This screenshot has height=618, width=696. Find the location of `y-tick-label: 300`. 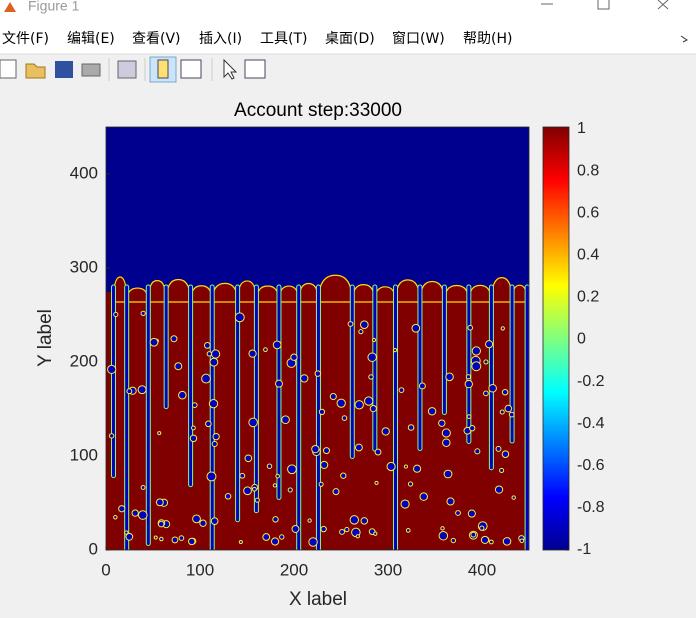

y-tick-label: 300 is located at coordinates (84, 266).